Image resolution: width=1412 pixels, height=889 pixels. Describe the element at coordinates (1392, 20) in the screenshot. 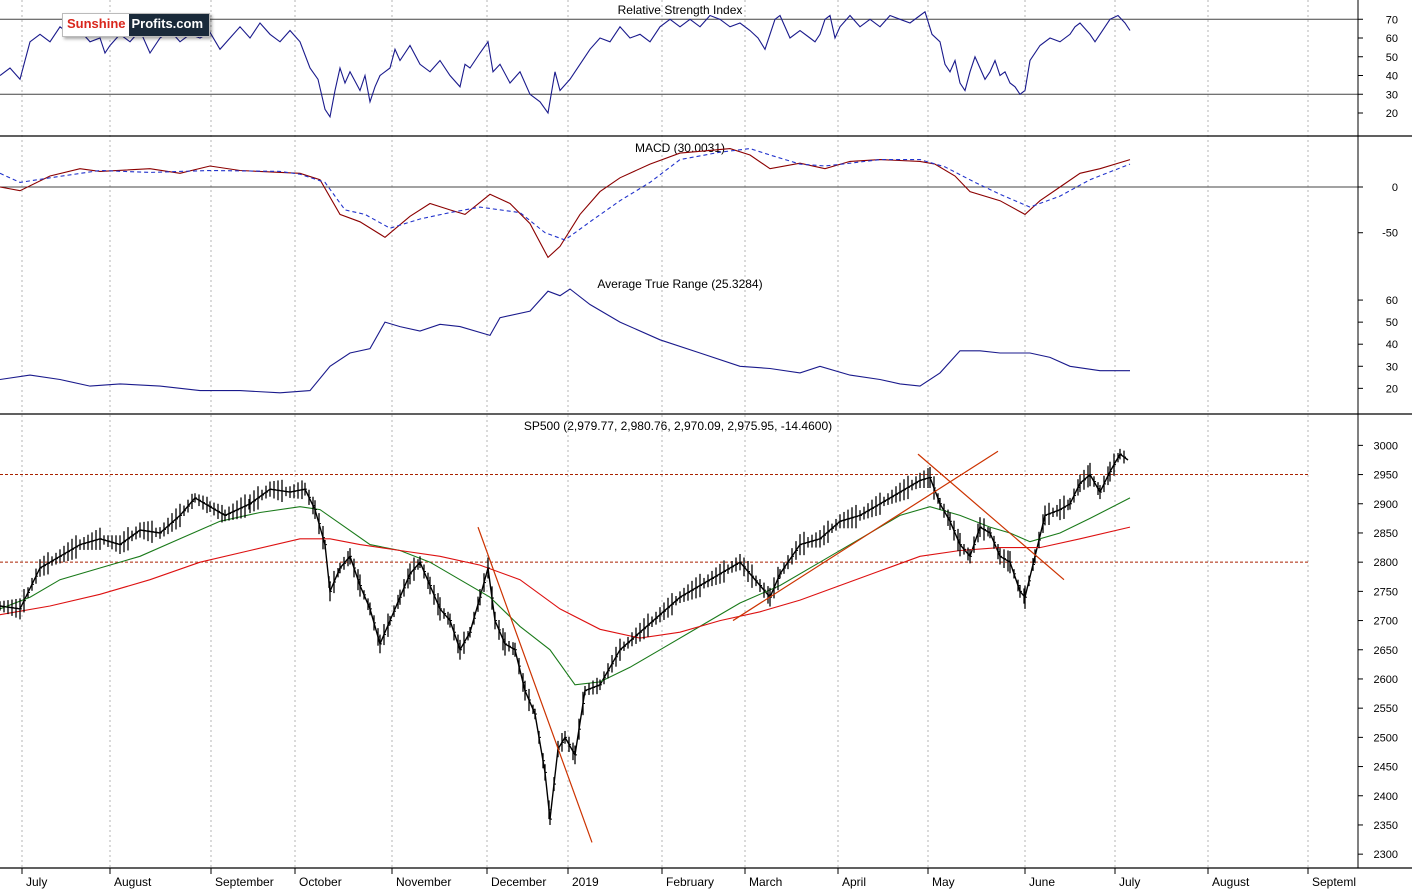

I see `rsi-ytick-label: 70` at that location.